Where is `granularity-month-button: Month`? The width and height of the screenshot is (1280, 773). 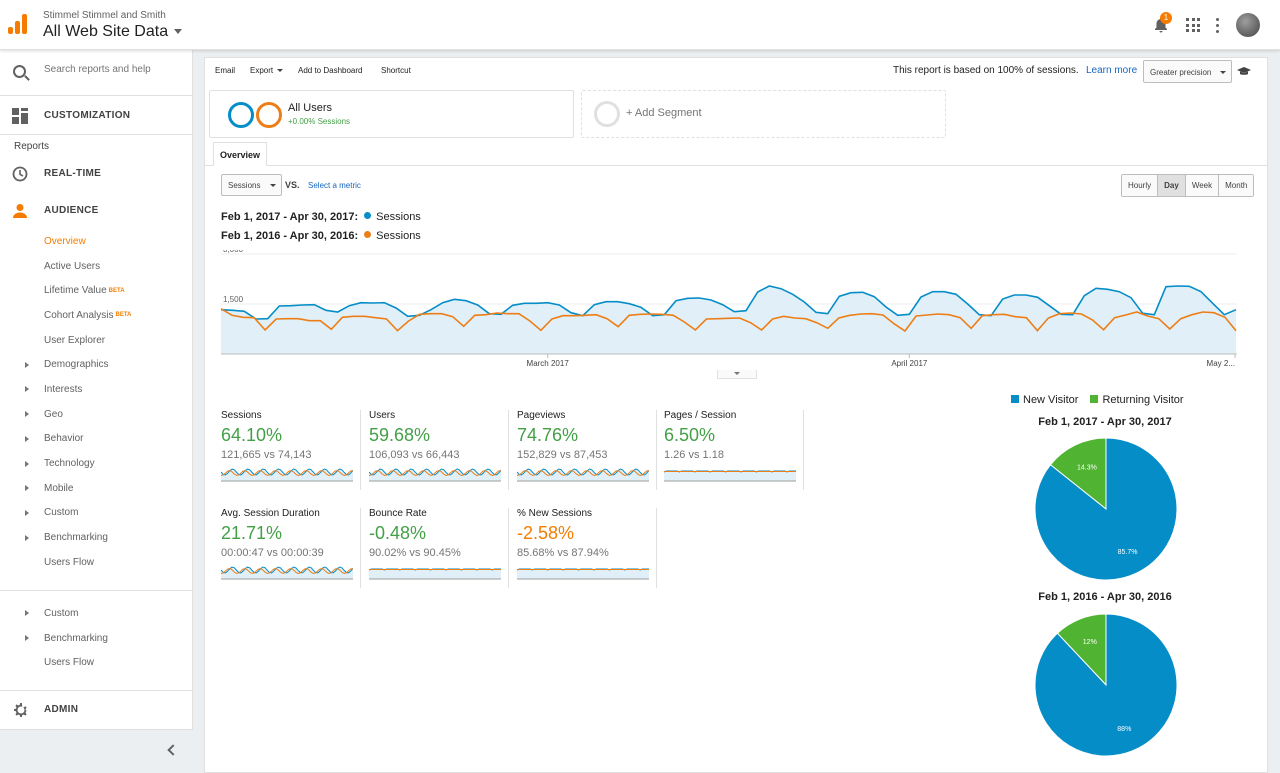 granularity-month-button: Month is located at coordinates (1236, 185).